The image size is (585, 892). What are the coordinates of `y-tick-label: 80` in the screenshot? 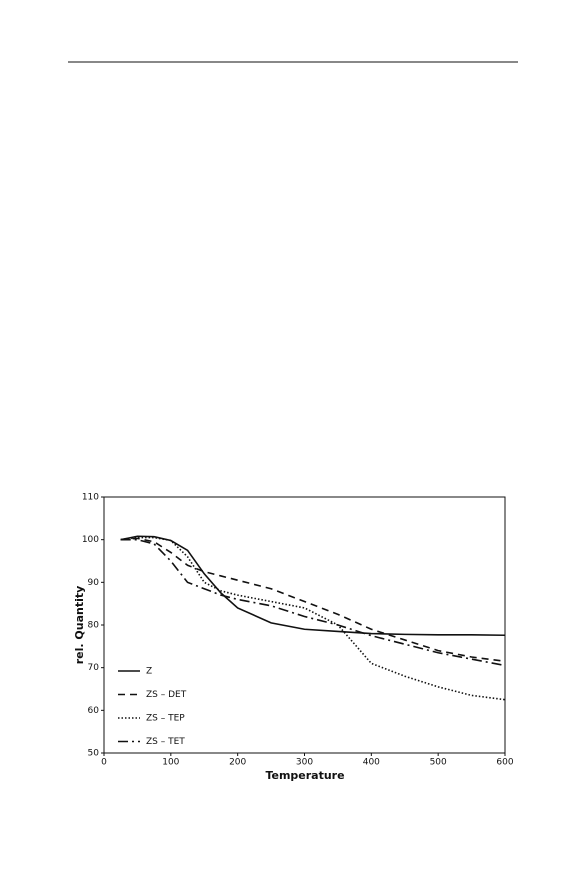 It's located at (94, 626).